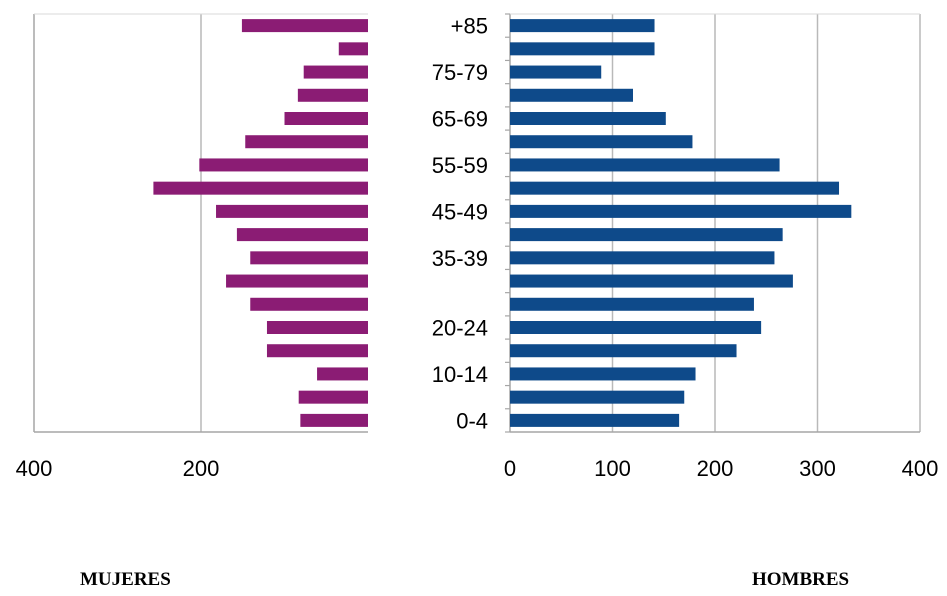 The height and width of the screenshot is (596, 947). Describe the element at coordinates (801, 579) in the screenshot. I see `men-label: HOMBRES` at that location.